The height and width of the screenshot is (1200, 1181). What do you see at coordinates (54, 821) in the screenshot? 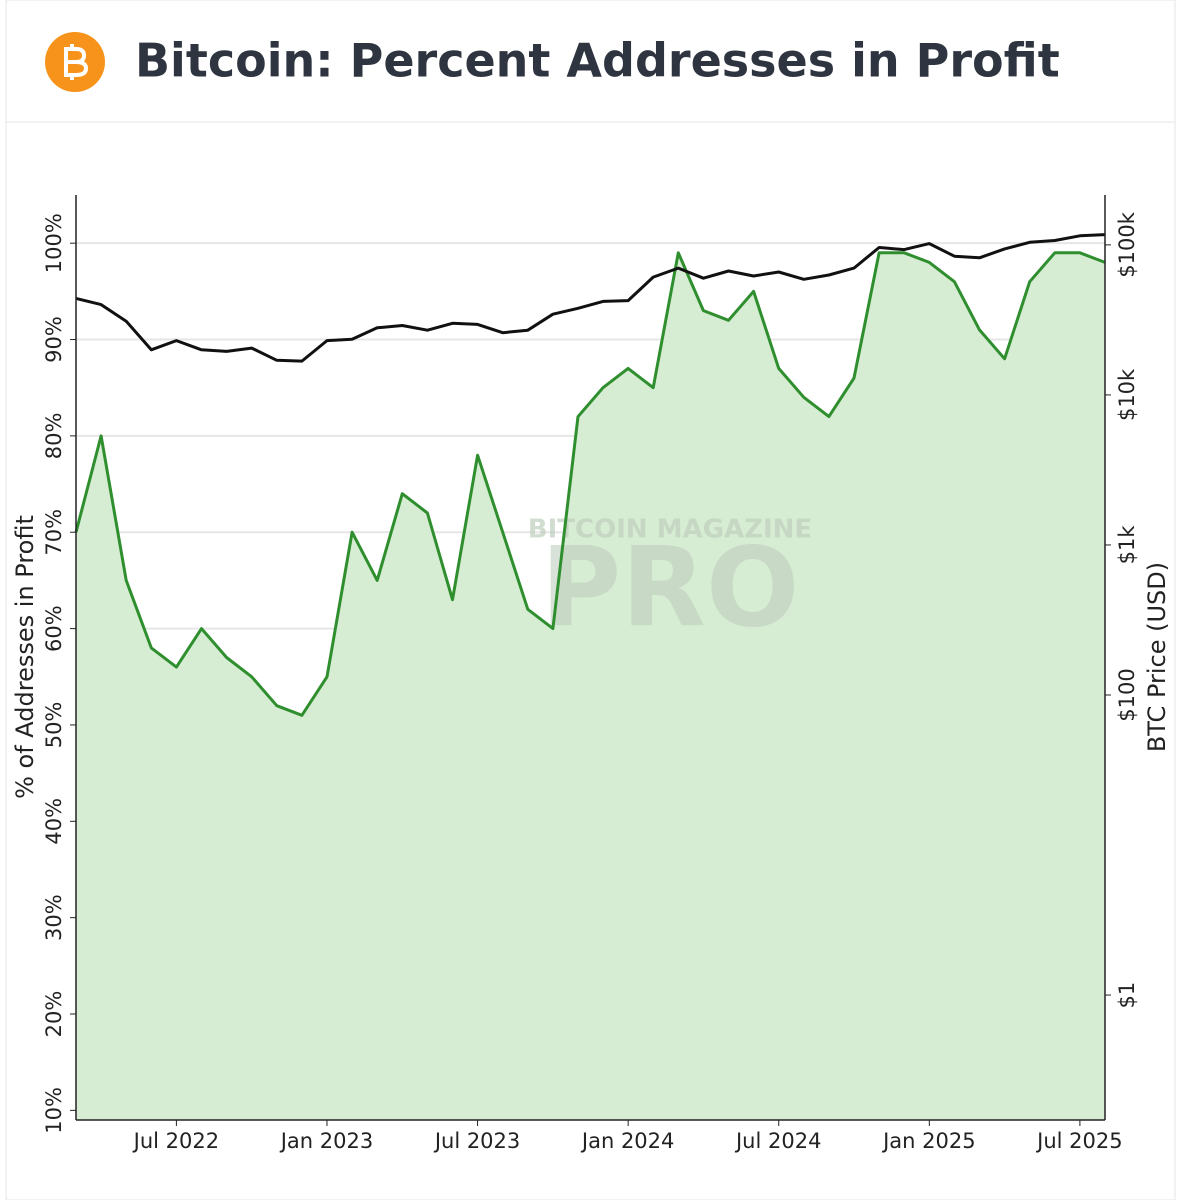
I see `y-tick-label: 40%` at bounding box center [54, 821].